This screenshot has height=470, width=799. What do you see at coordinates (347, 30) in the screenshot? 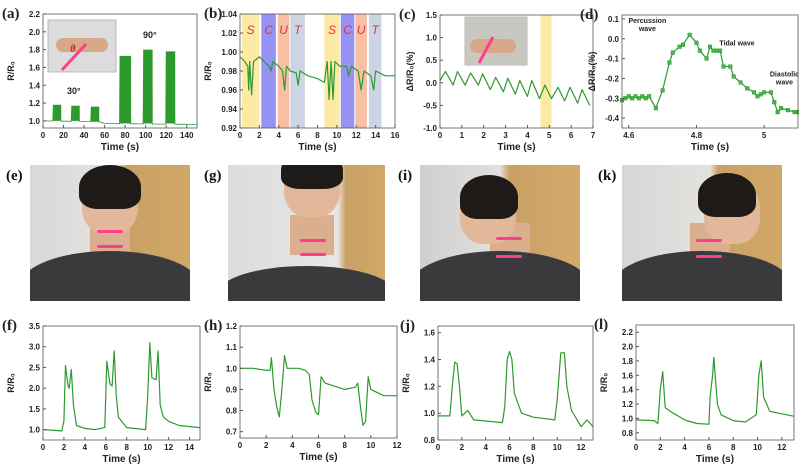
I see `band-label: C` at bounding box center [347, 30].